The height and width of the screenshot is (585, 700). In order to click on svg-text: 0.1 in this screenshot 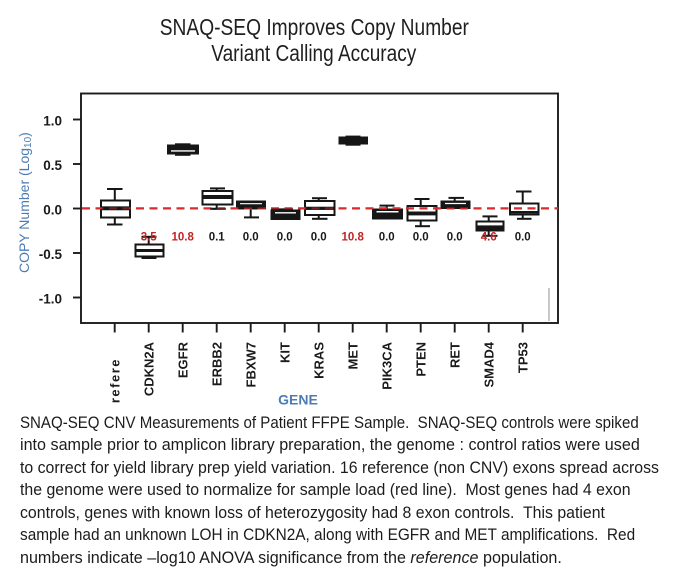, I will do `click(217, 237)`.